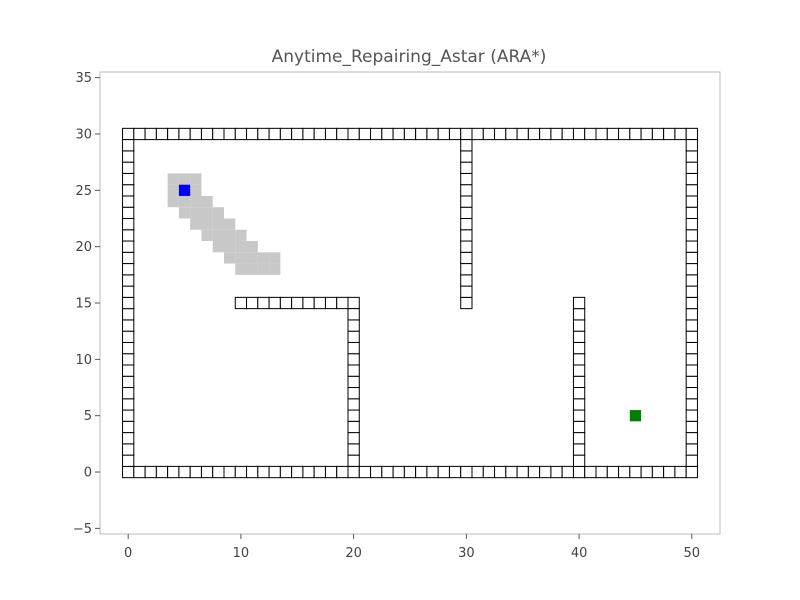  Describe the element at coordinates (83, 191) in the screenshot. I see `y-tick-label: 25` at that location.